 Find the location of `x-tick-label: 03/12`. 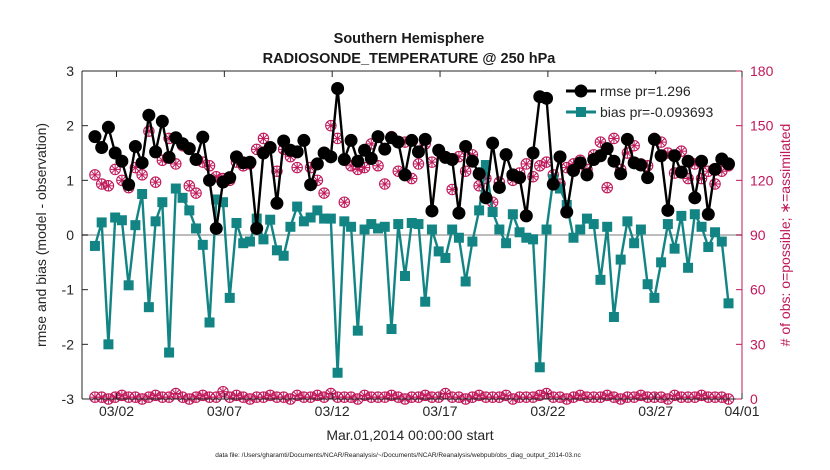

x-tick-label: 03/12 is located at coordinates (332, 411).